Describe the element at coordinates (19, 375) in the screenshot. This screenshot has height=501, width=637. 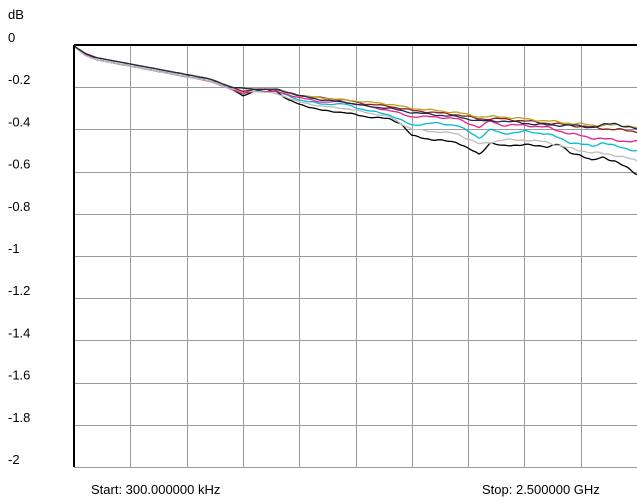
I see `y-tick-label: -1.6` at that location.